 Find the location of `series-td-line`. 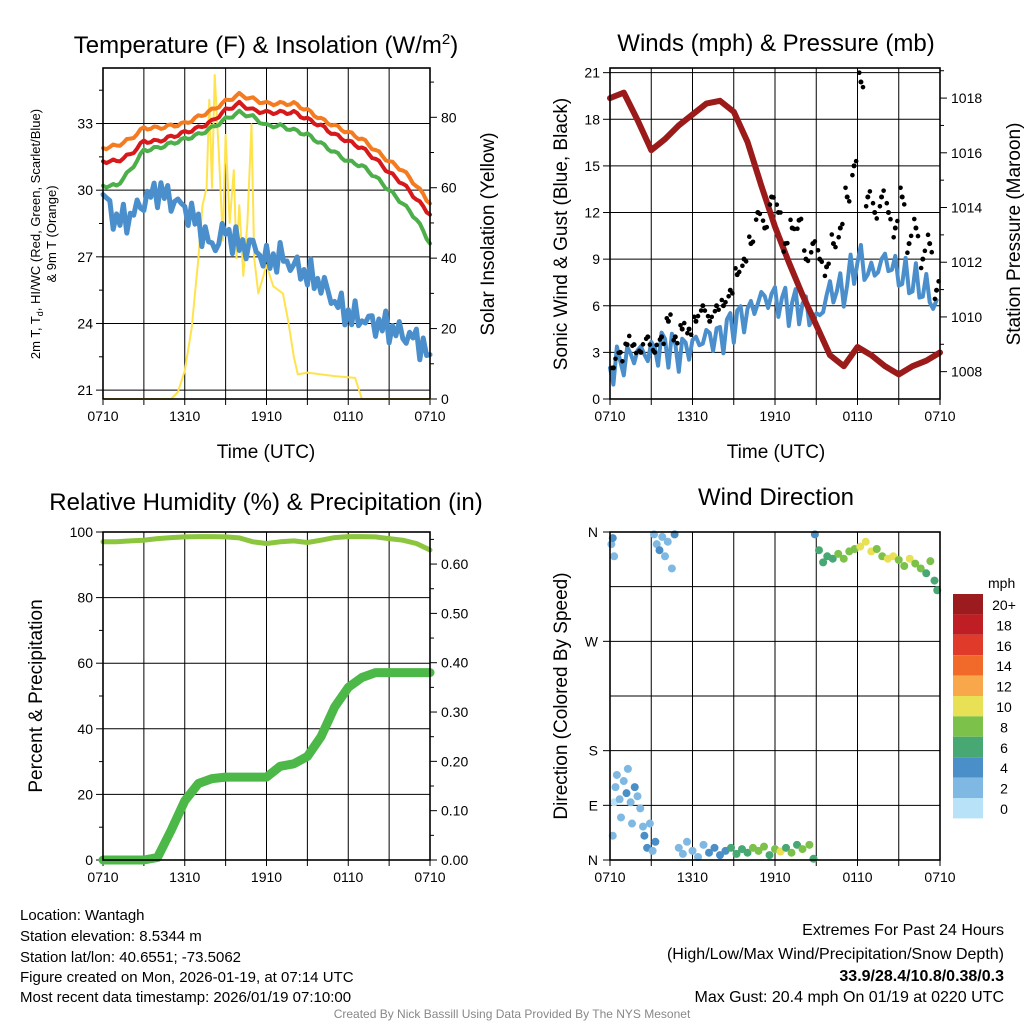

series-td-line is located at coordinates (266, 271).